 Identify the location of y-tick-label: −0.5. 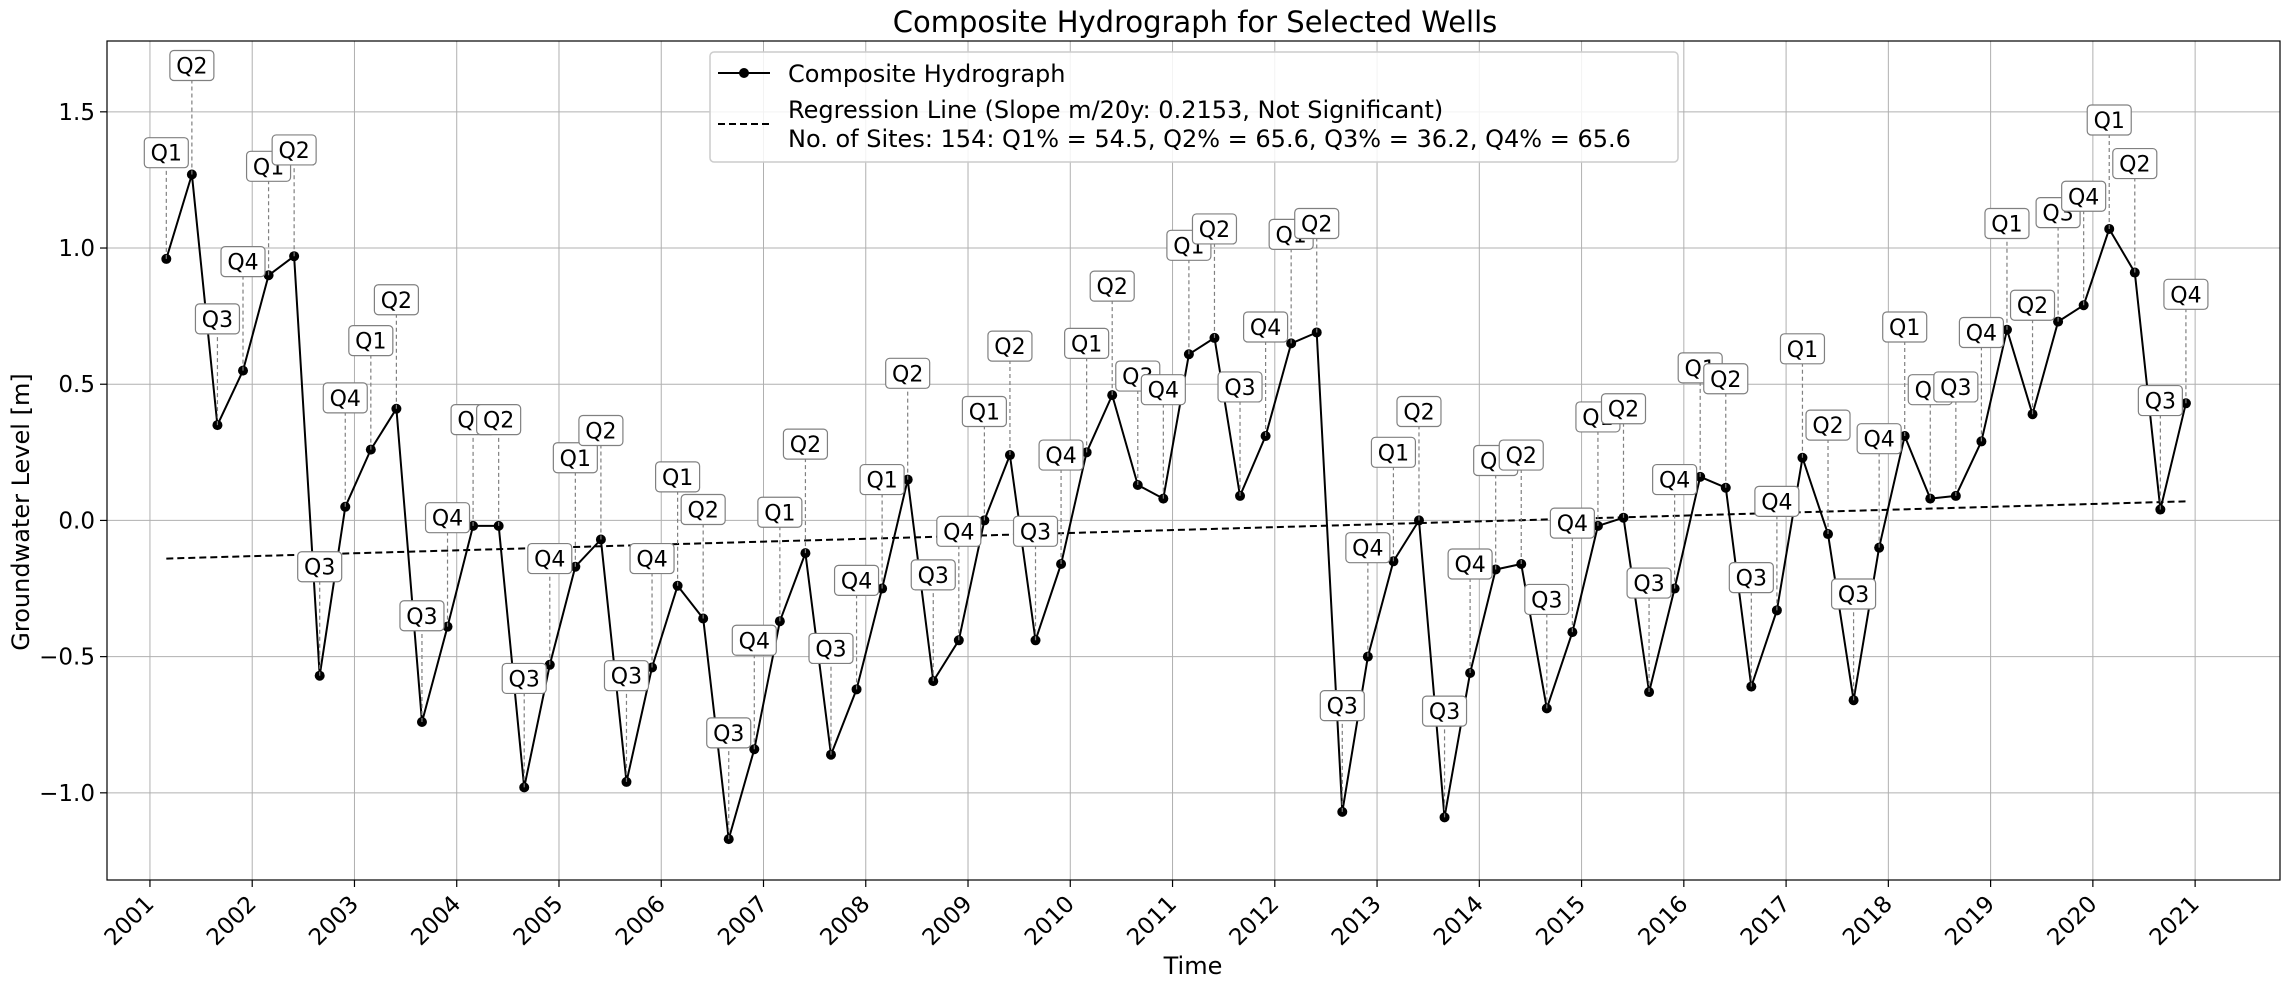
(67, 658).